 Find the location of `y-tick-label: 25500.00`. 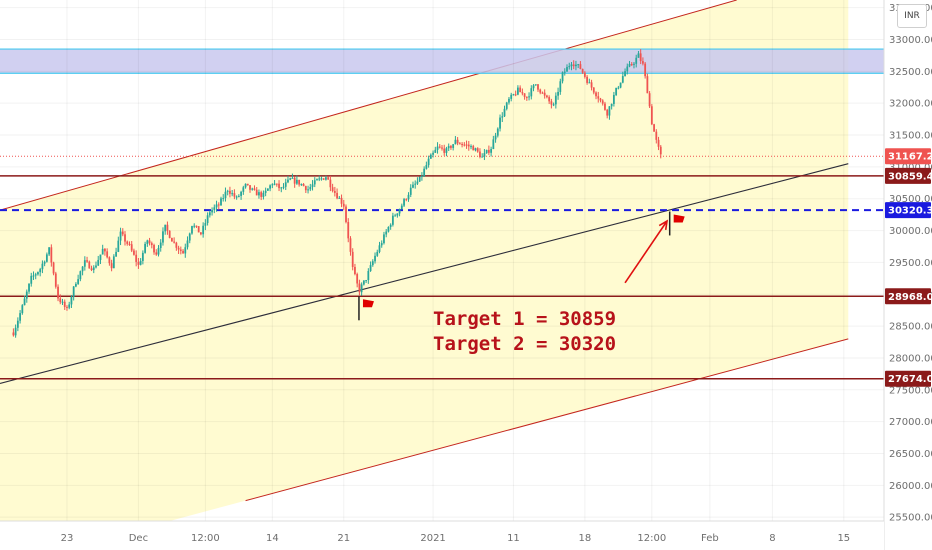

y-tick-label: 25500.00 is located at coordinates (910, 518).